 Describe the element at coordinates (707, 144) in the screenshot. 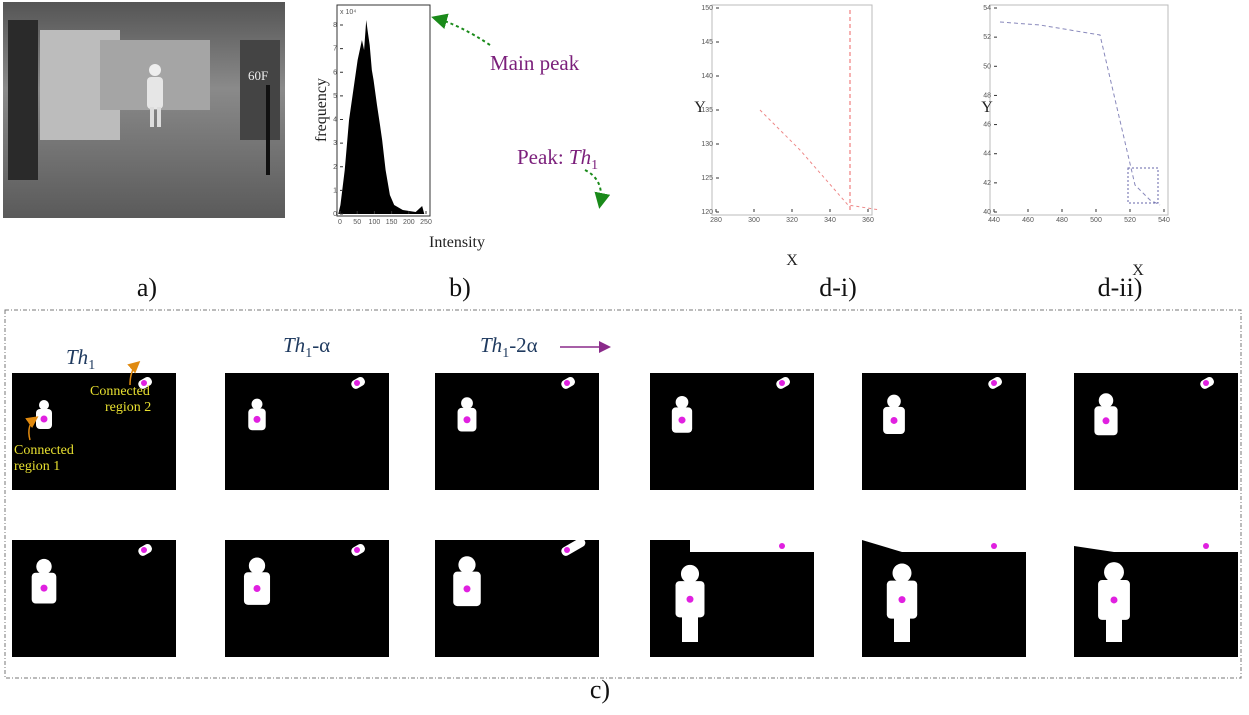

I see `y-tick-label: 130` at that location.